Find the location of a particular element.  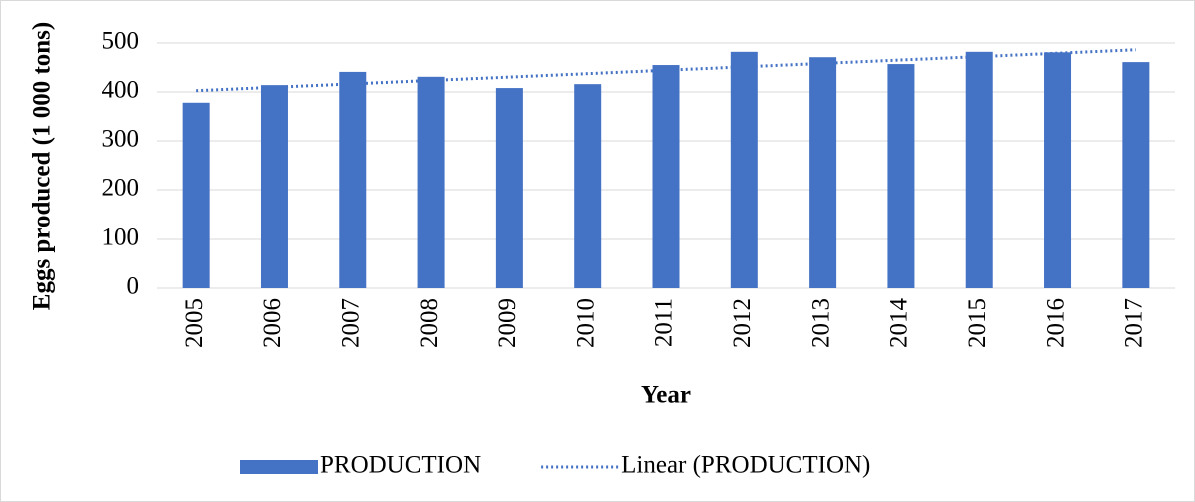

legend-label: Linear (PRODUCTION) is located at coordinates (745, 465).